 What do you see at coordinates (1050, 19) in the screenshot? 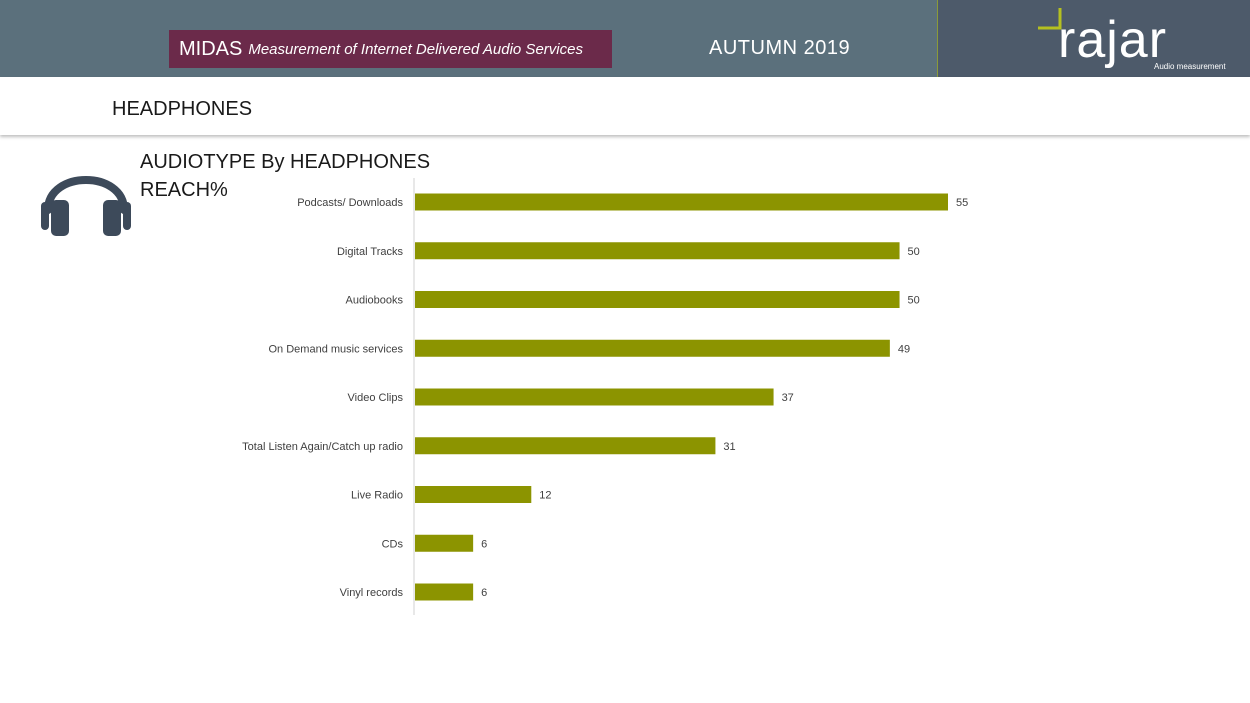
I see `logo-mark-icon` at bounding box center [1050, 19].